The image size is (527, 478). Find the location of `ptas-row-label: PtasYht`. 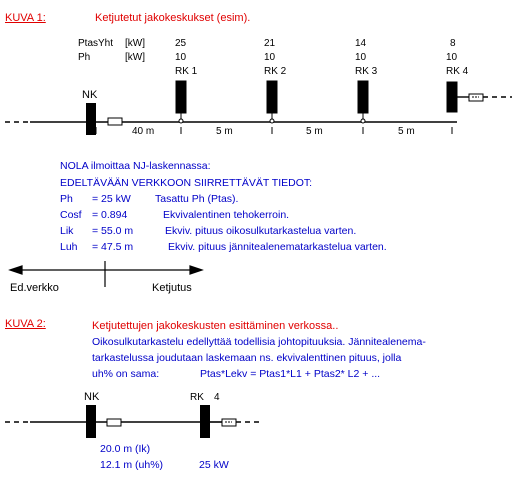

ptas-row-label: PtasYht is located at coordinates (96, 43).